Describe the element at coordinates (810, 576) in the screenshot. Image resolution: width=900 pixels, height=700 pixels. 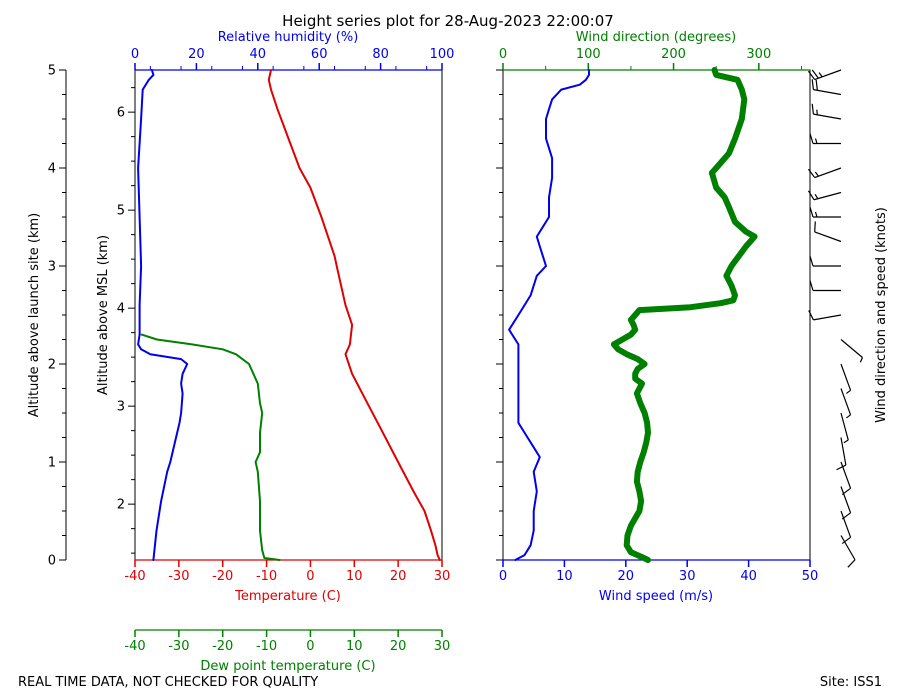
I see `wind-speed-axis-tick-label: 50` at that location.